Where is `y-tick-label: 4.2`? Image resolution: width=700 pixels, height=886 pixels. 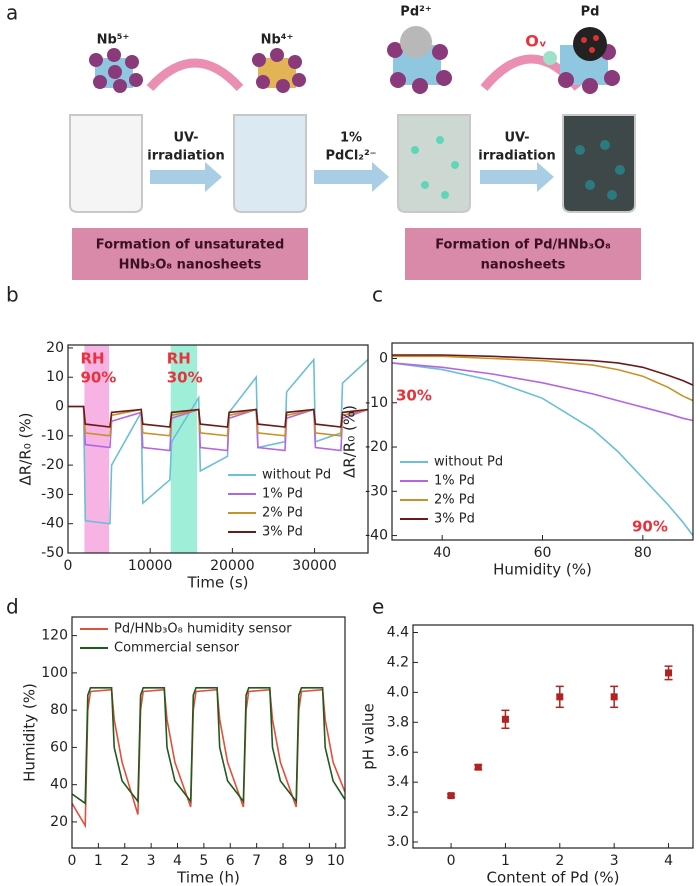 y-tick-label: 4.2 is located at coordinates (398, 662).